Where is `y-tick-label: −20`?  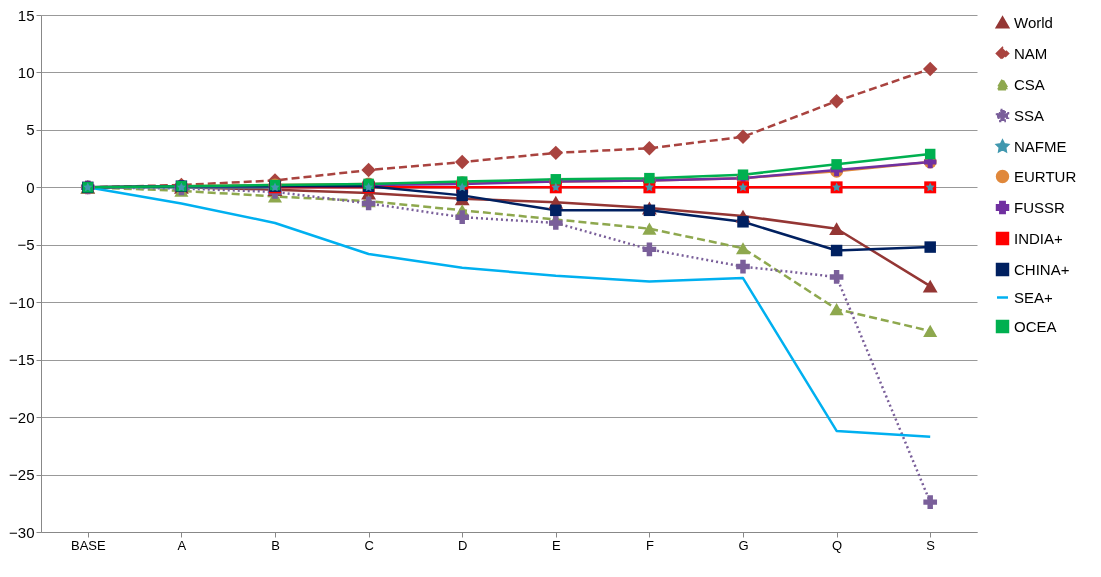 y-tick-label: −20 is located at coordinates (22, 417).